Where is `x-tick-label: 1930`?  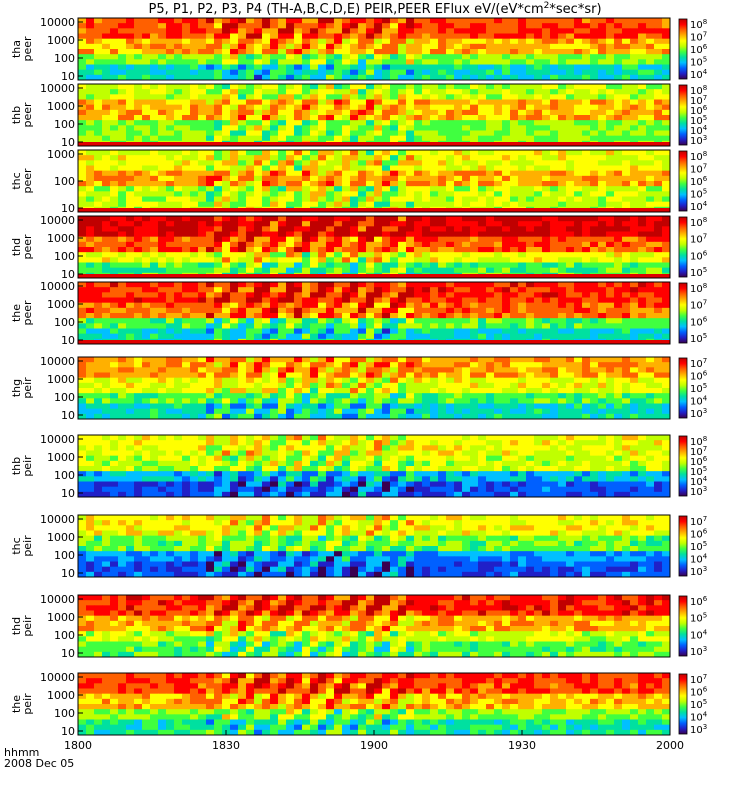 x-tick-label: 1930 is located at coordinates (522, 745).